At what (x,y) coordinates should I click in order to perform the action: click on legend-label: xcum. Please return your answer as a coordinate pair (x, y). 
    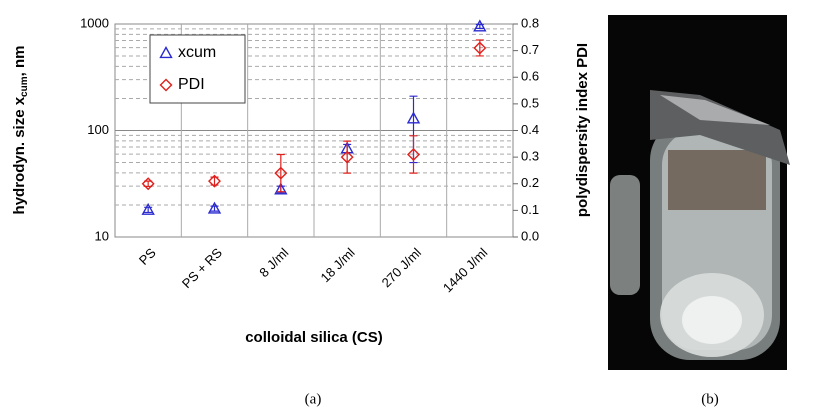
    Looking at the image, I should click on (197, 52).